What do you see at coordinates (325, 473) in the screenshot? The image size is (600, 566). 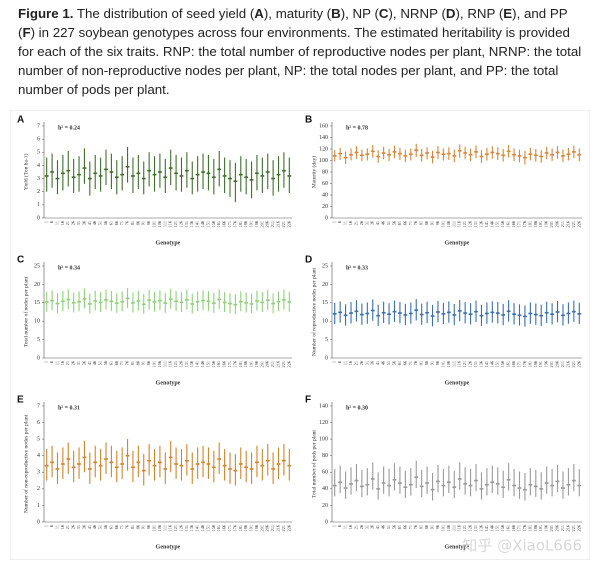 I see `y-tick-label: 60` at bounding box center [325, 473].